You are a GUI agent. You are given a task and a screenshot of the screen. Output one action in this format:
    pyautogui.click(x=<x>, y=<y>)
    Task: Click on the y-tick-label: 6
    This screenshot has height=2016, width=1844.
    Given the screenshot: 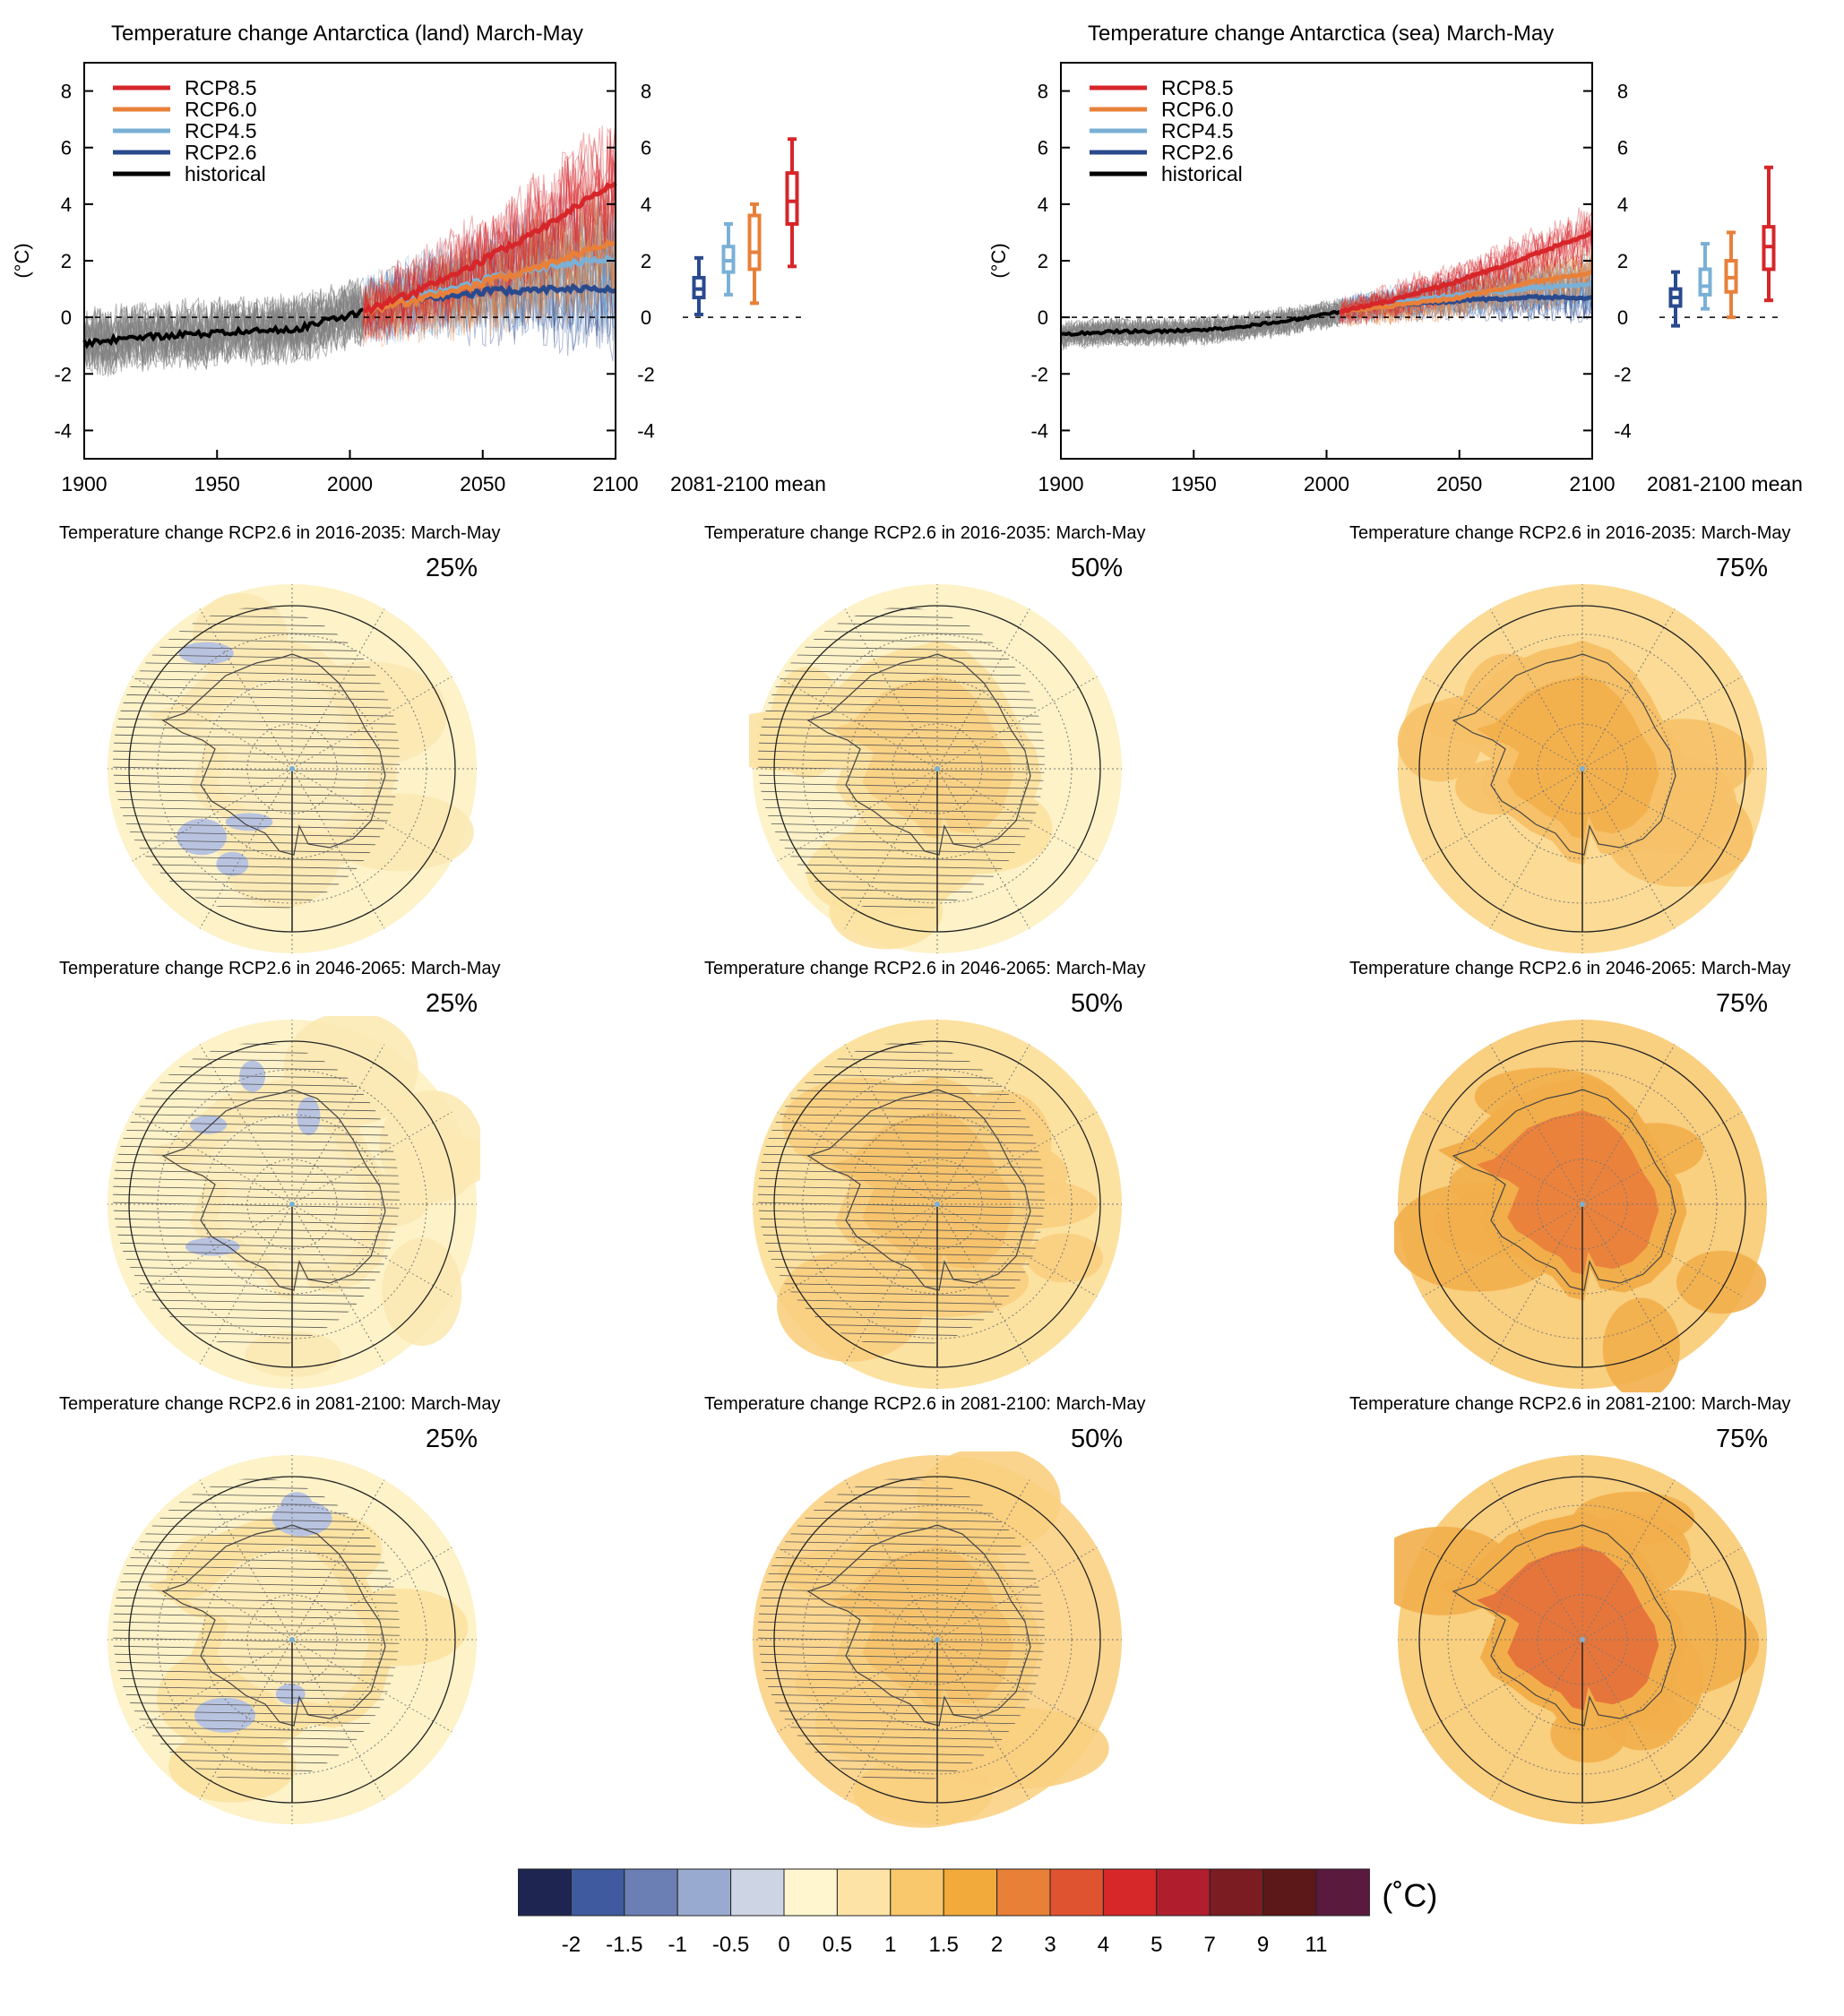 What is the action you would take?
    pyautogui.click(x=66, y=148)
    